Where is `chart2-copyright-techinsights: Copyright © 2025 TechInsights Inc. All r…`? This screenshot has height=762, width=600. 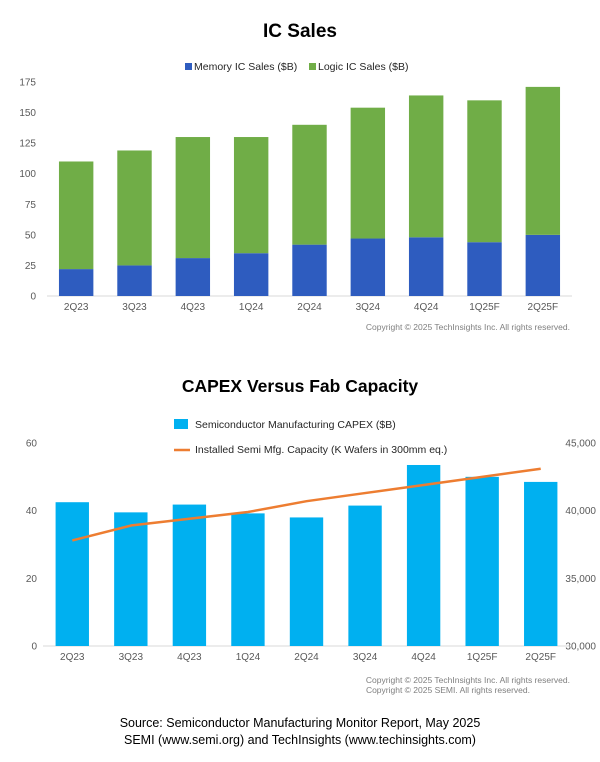
chart2-copyright-techinsights: Copyright © 2025 TechInsights Inc. All r… is located at coordinates (468, 680).